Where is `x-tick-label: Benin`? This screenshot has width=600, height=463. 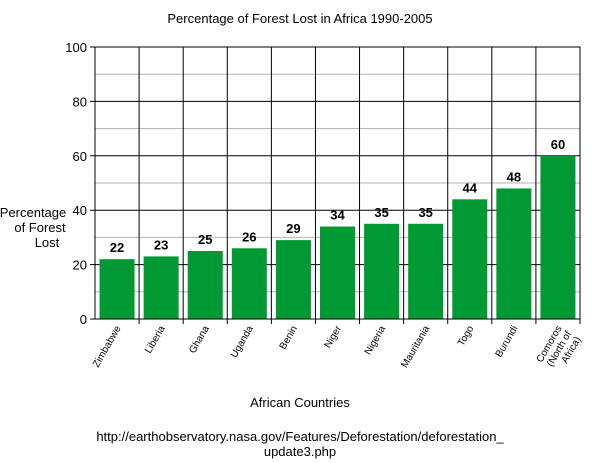
x-tick-label: Benin is located at coordinates (289, 338).